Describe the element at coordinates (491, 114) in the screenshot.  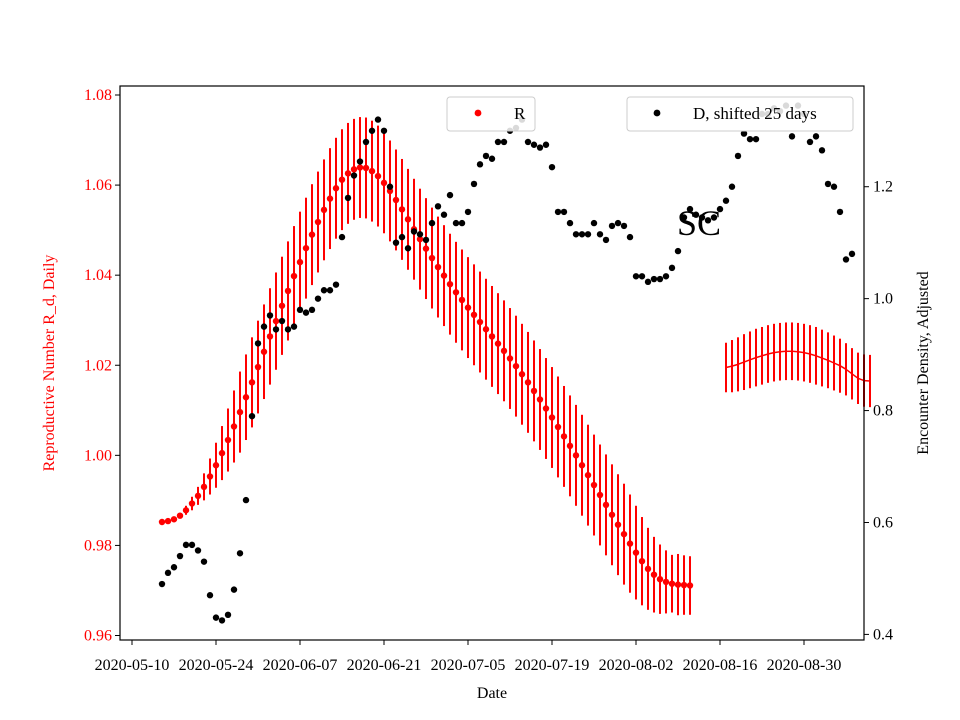
I see `legend-r: R` at that location.